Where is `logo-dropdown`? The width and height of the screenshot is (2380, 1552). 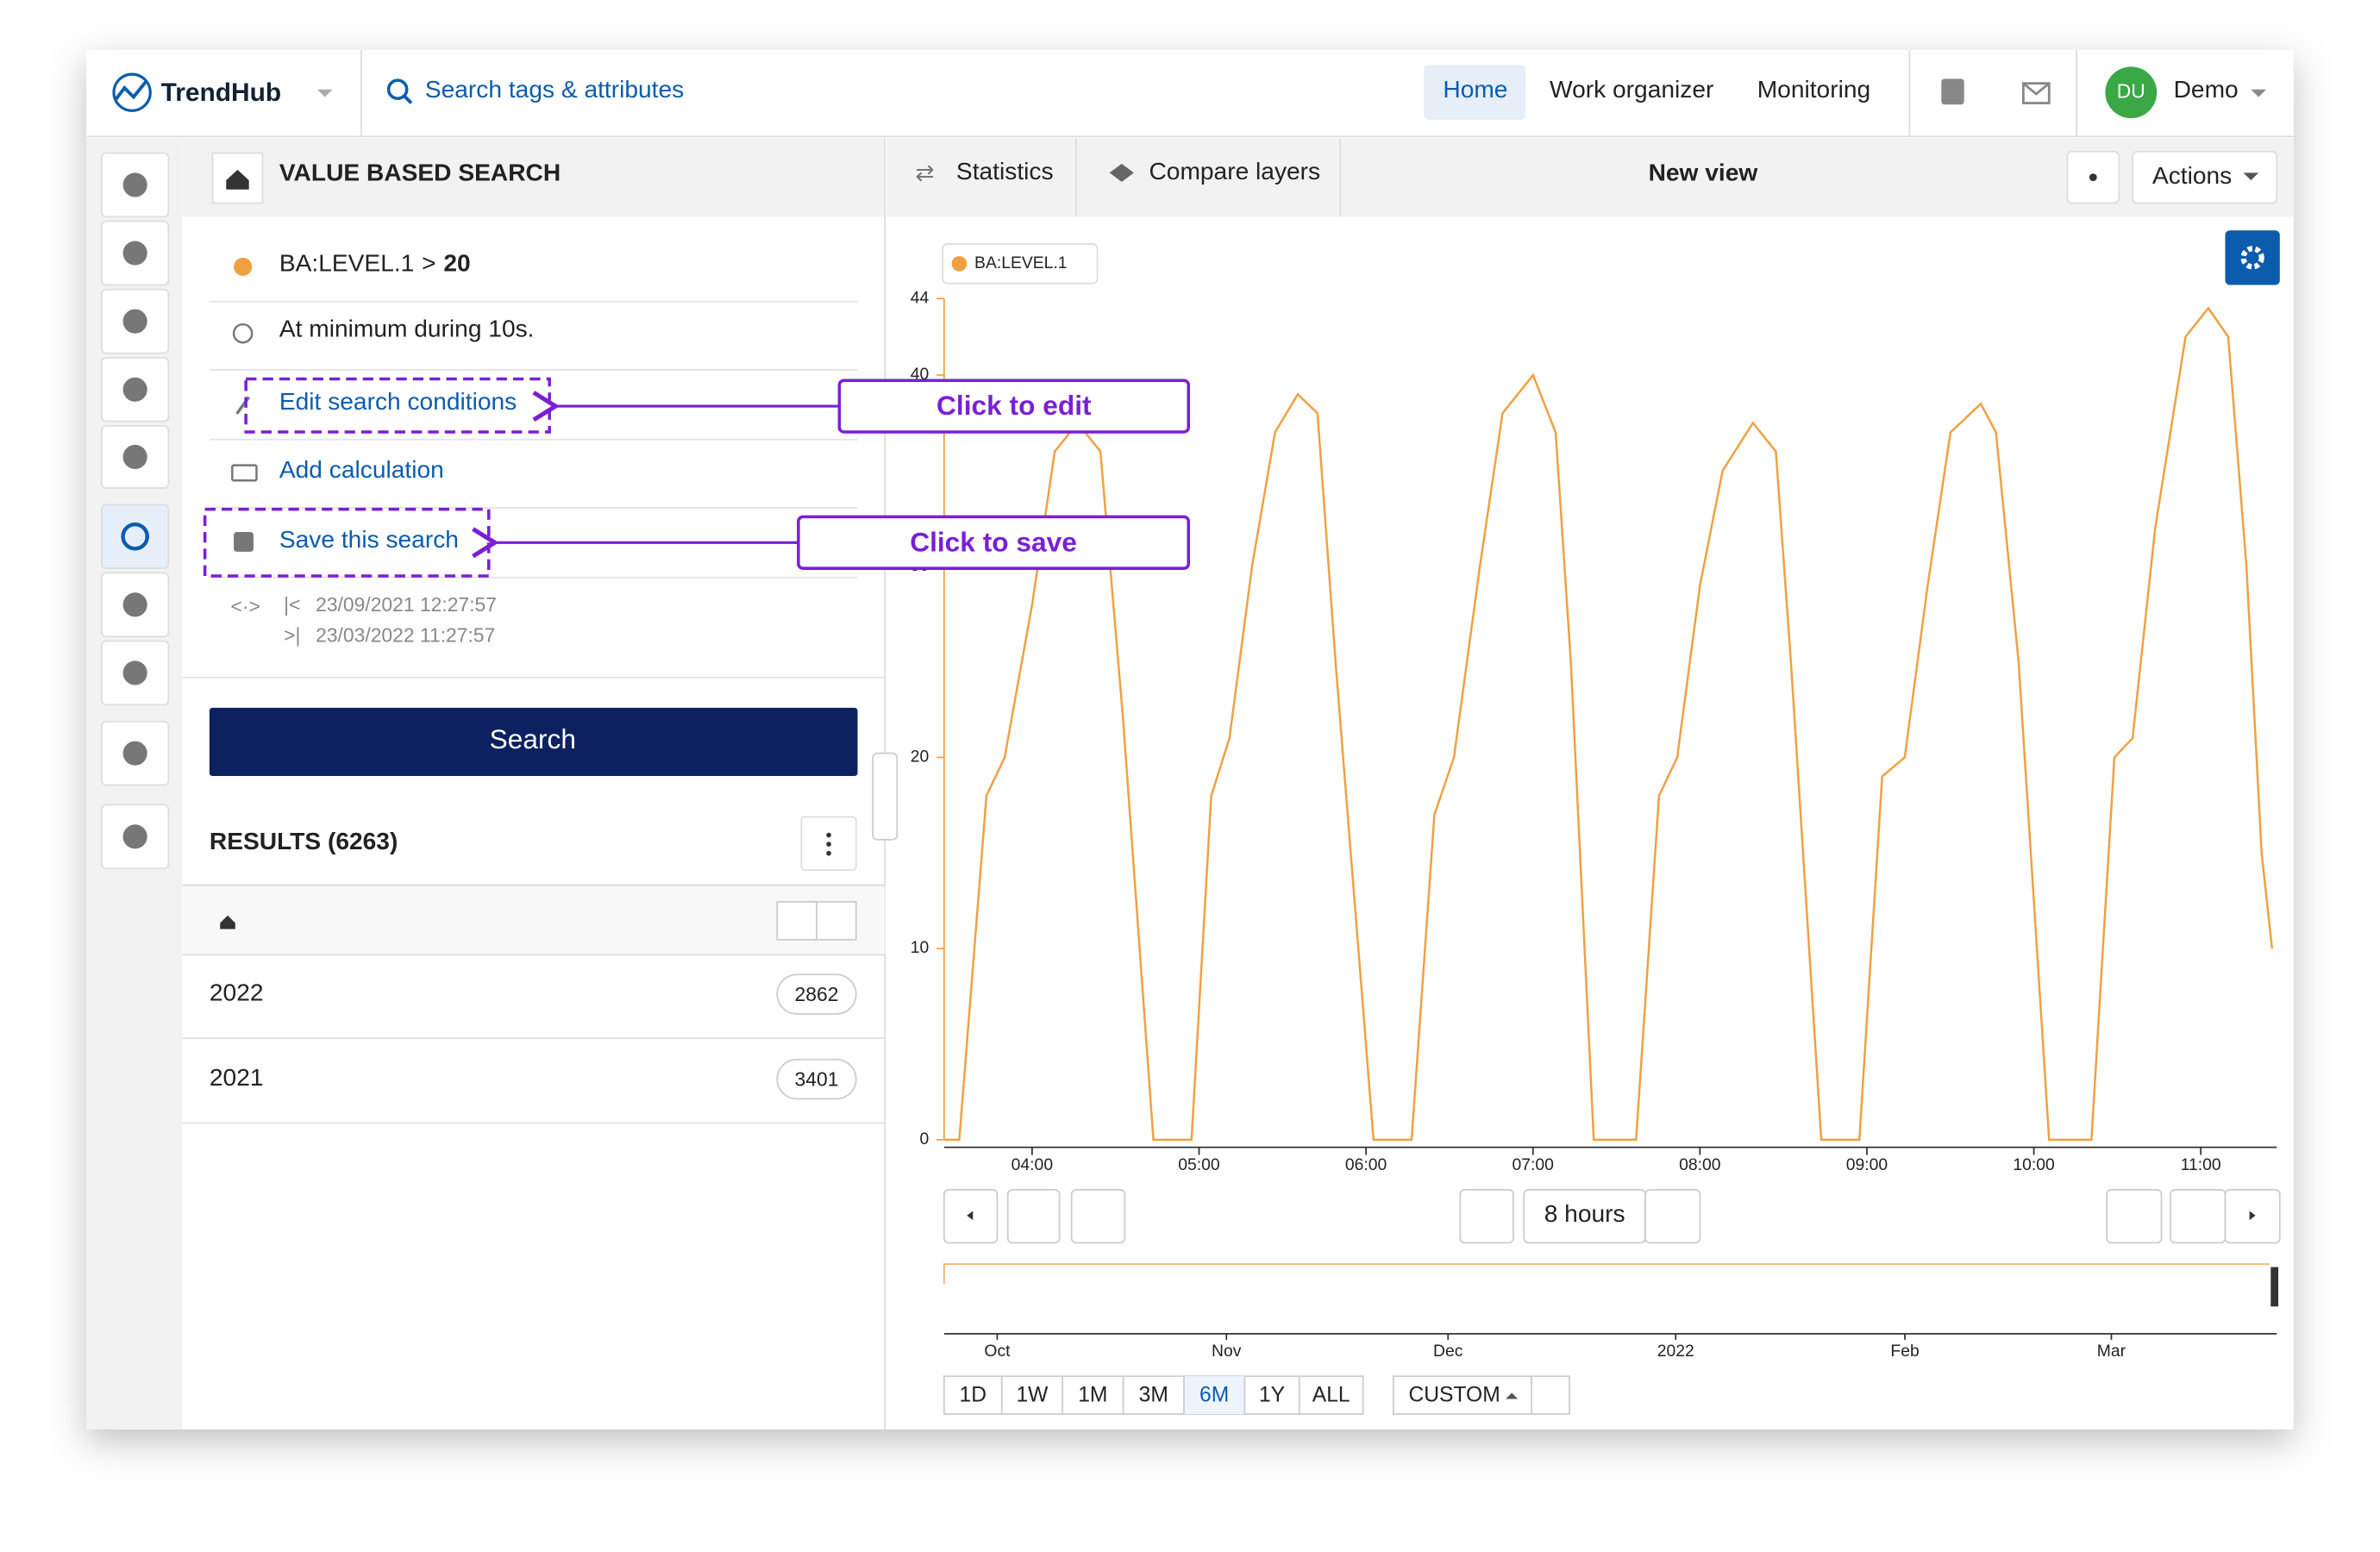
logo-dropdown is located at coordinates (325, 93).